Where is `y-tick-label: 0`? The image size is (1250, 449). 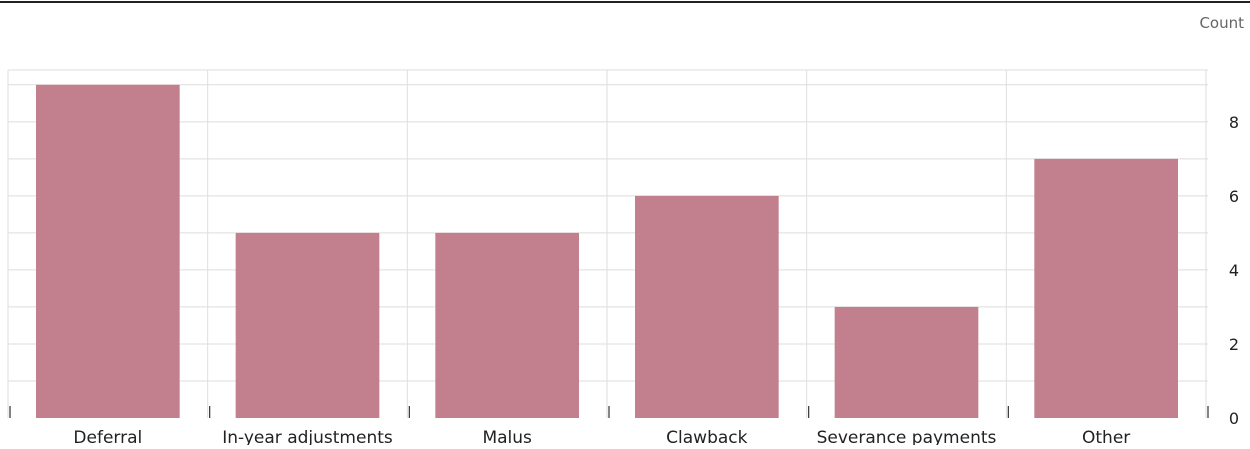 y-tick-label: 0 is located at coordinates (1234, 418).